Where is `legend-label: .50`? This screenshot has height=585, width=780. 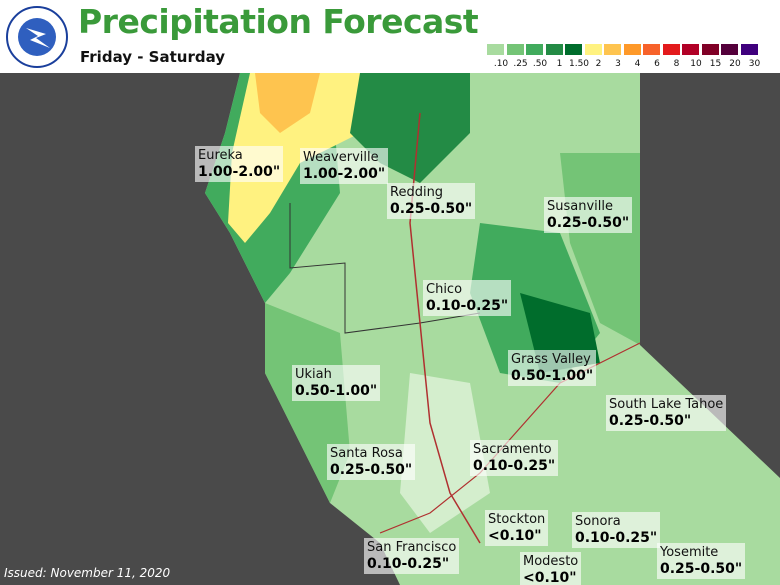
legend-label: .50 is located at coordinates (540, 64).